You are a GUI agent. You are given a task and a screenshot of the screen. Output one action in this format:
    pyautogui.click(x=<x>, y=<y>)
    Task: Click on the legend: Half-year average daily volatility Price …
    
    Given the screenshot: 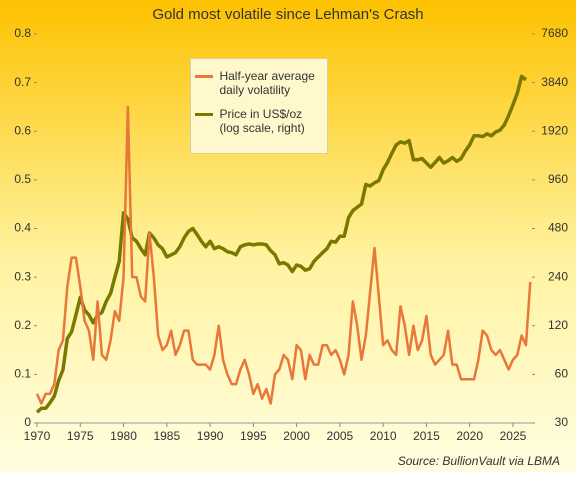 What is the action you would take?
    pyautogui.click(x=259, y=106)
    